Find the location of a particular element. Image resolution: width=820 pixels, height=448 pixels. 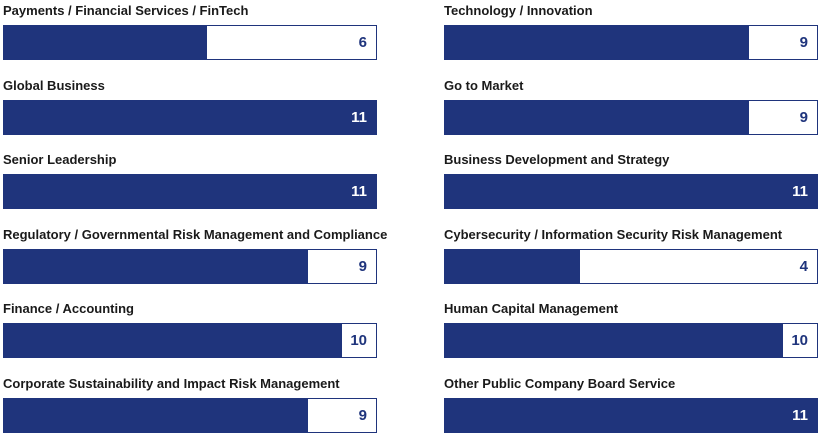

chart-item: Senior Leadership 11 is located at coordinates (190, 186).